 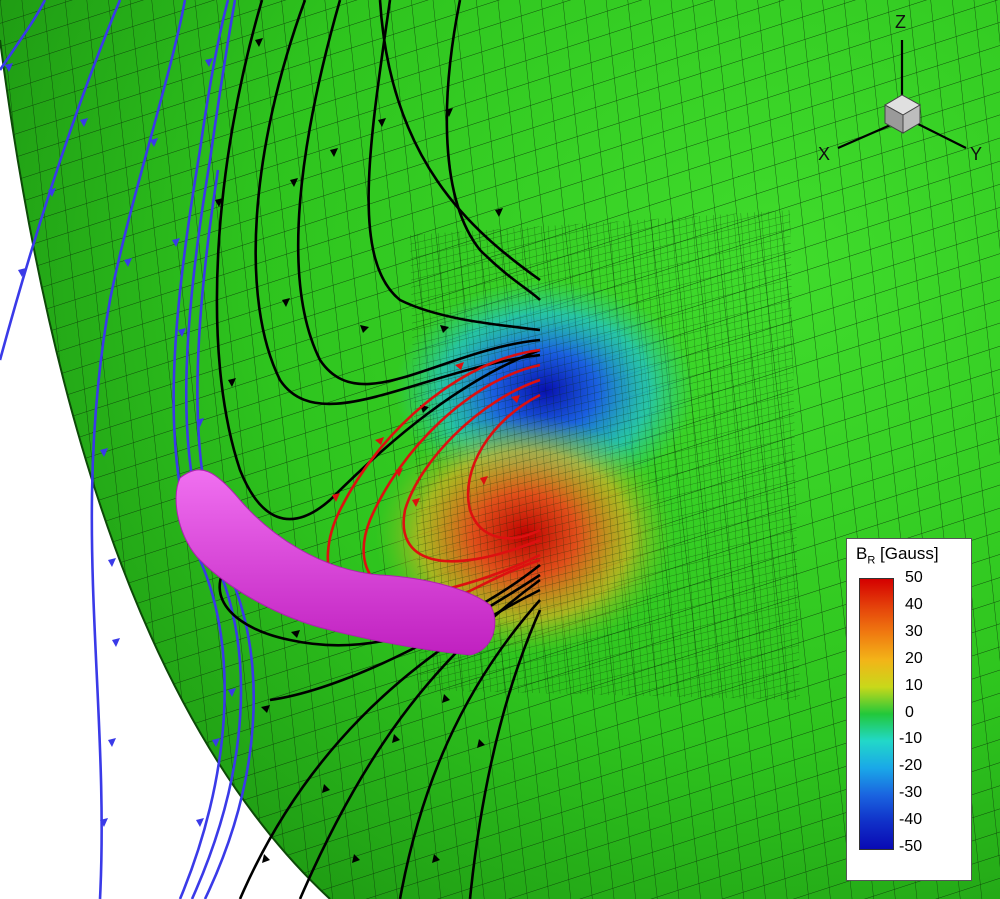 What do you see at coordinates (911, 766) in the screenshot?
I see `legend-tick-label: -20` at bounding box center [911, 766].